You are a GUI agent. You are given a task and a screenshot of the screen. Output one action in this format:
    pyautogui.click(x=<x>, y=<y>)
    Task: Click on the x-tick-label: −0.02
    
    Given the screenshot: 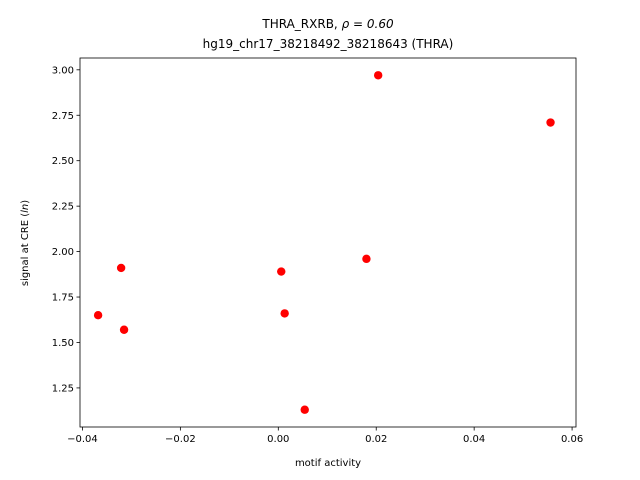 What is the action you would take?
    pyautogui.click(x=180, y=439)
    